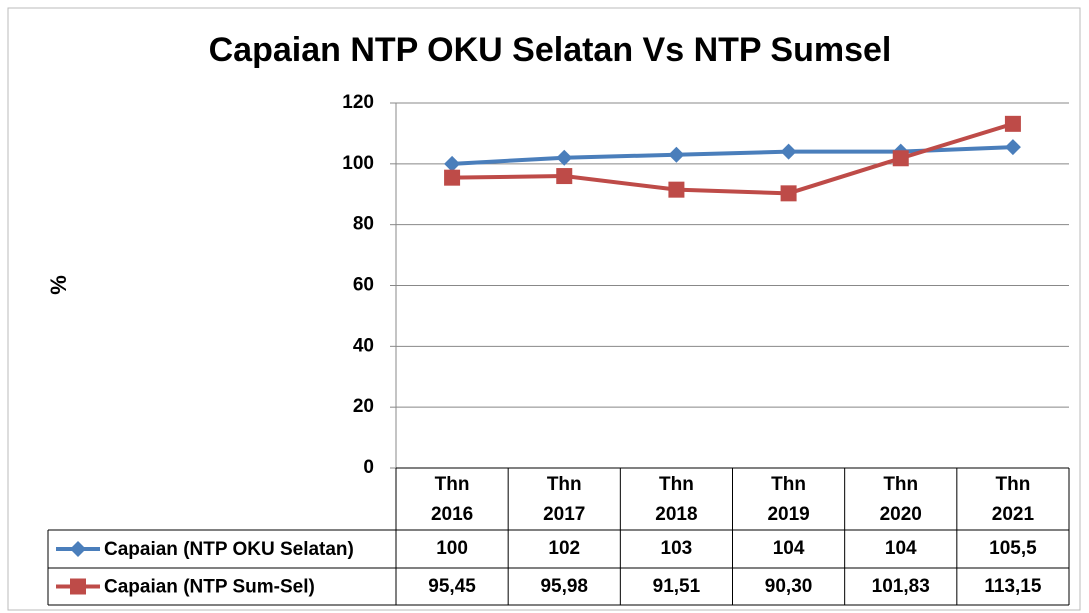  I want to click on series-line, so click(733, 158).